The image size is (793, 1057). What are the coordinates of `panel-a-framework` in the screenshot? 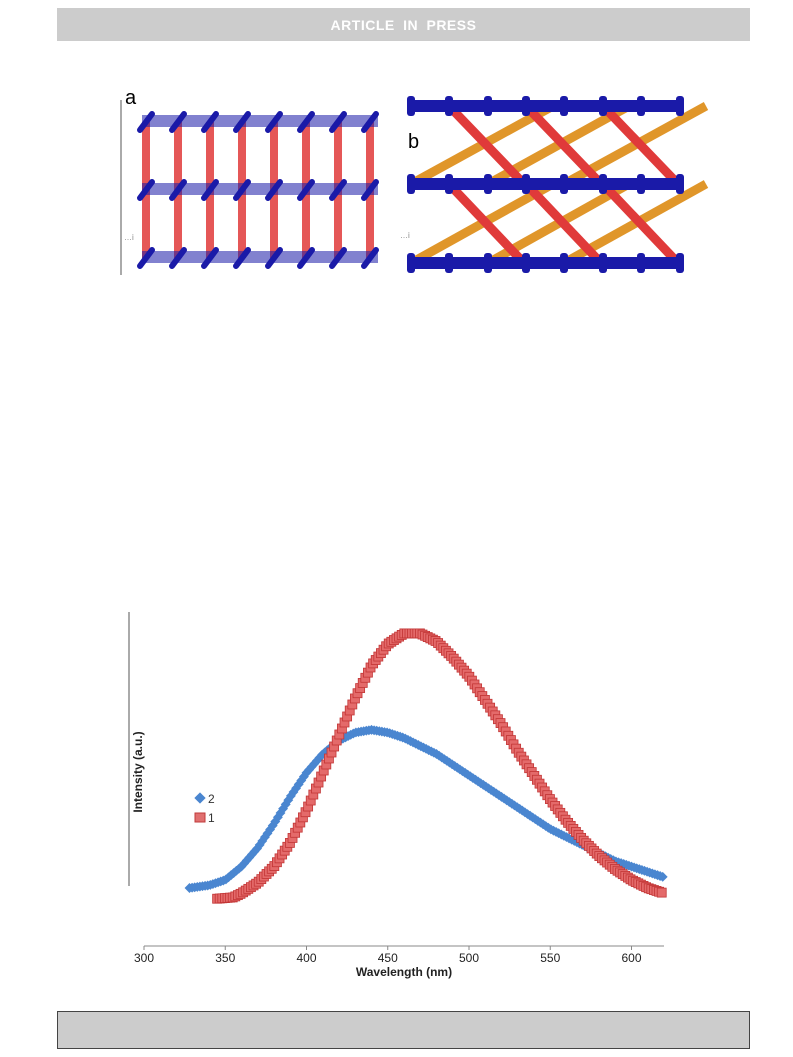 It's located at (258, 190).